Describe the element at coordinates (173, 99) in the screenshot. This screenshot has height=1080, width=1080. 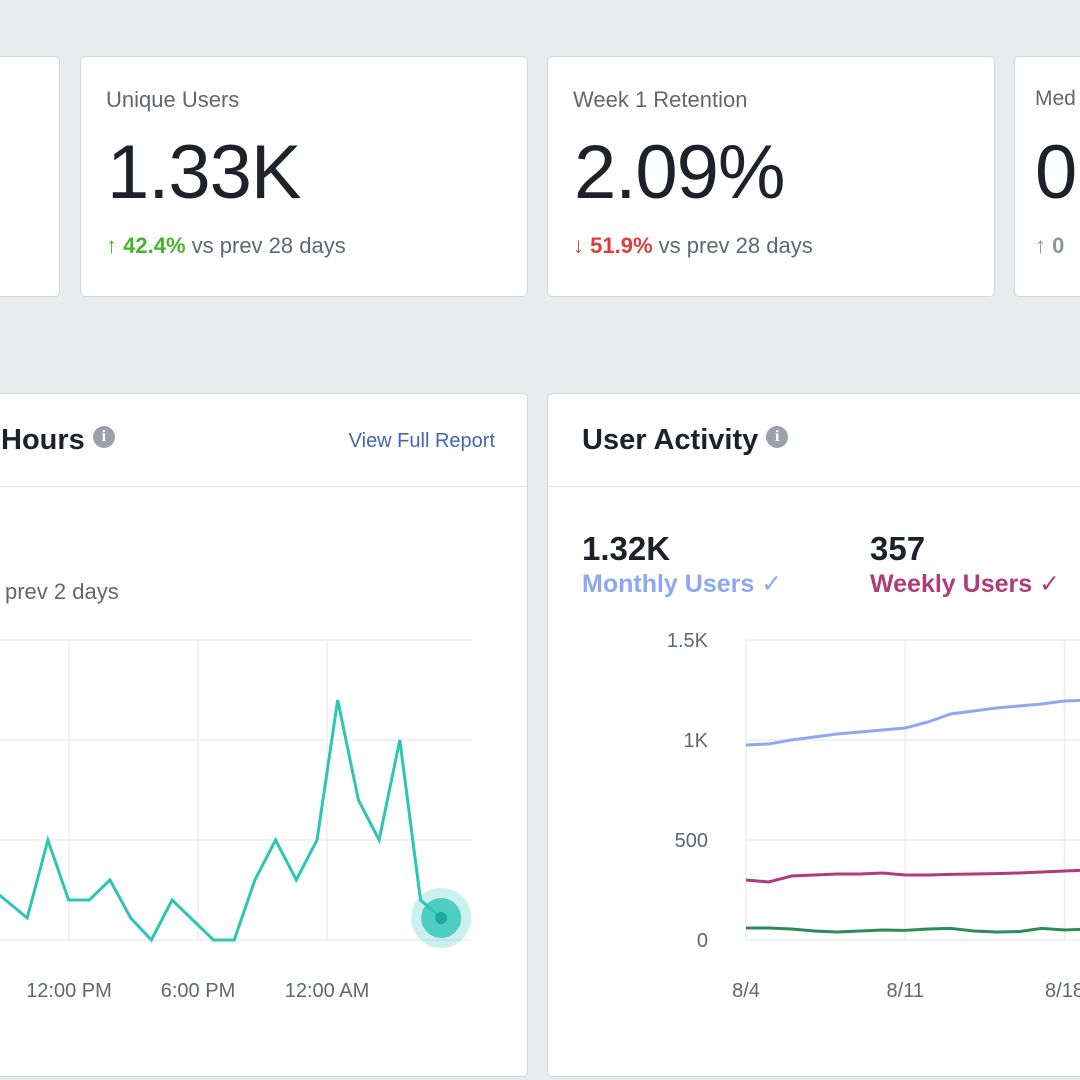
I see `kpi-label: Unique Users` at that location.